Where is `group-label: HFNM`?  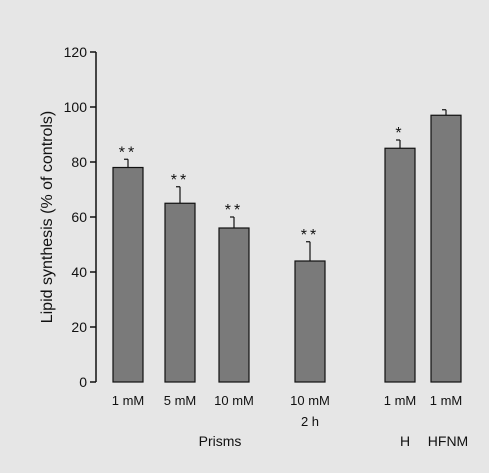 group-label: HFNM is located at coordinates (448, 441).